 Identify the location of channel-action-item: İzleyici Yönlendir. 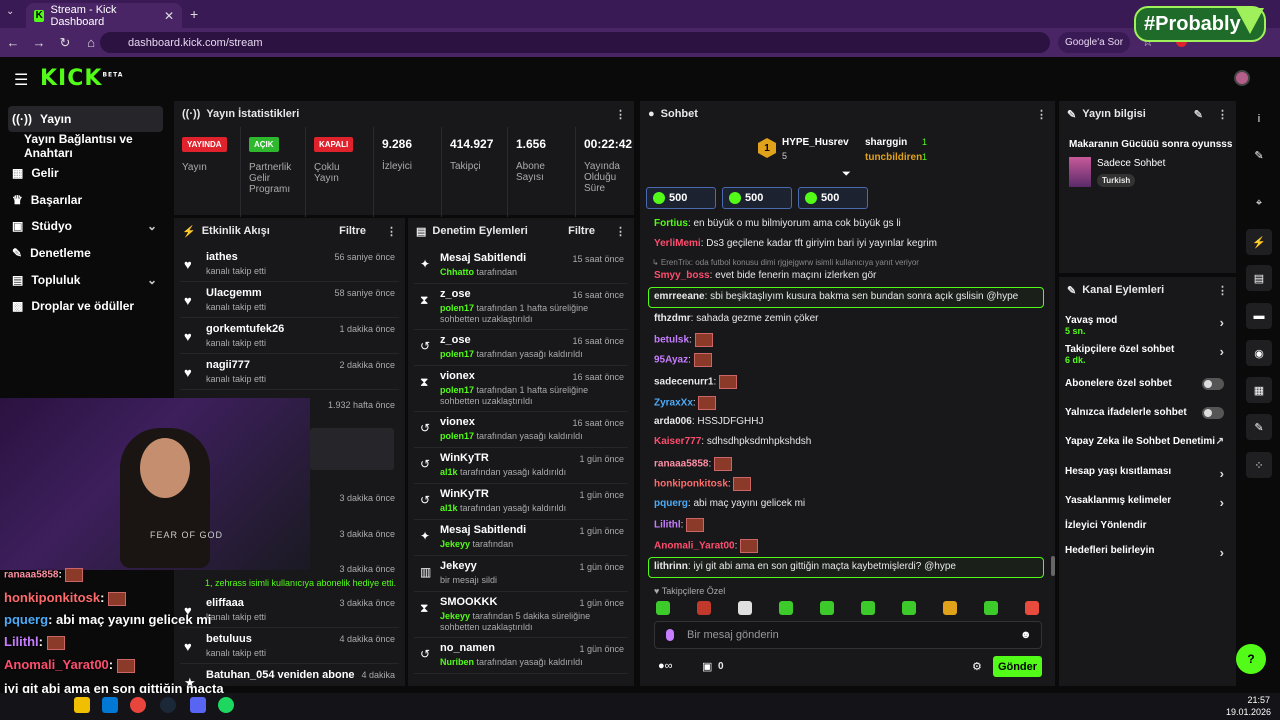
(1106, 525).